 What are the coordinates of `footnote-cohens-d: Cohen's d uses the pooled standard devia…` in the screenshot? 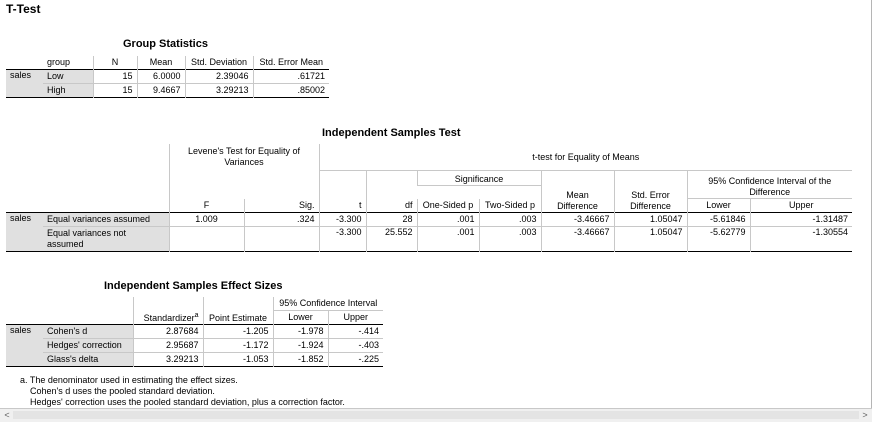 It's located at (122, 391).